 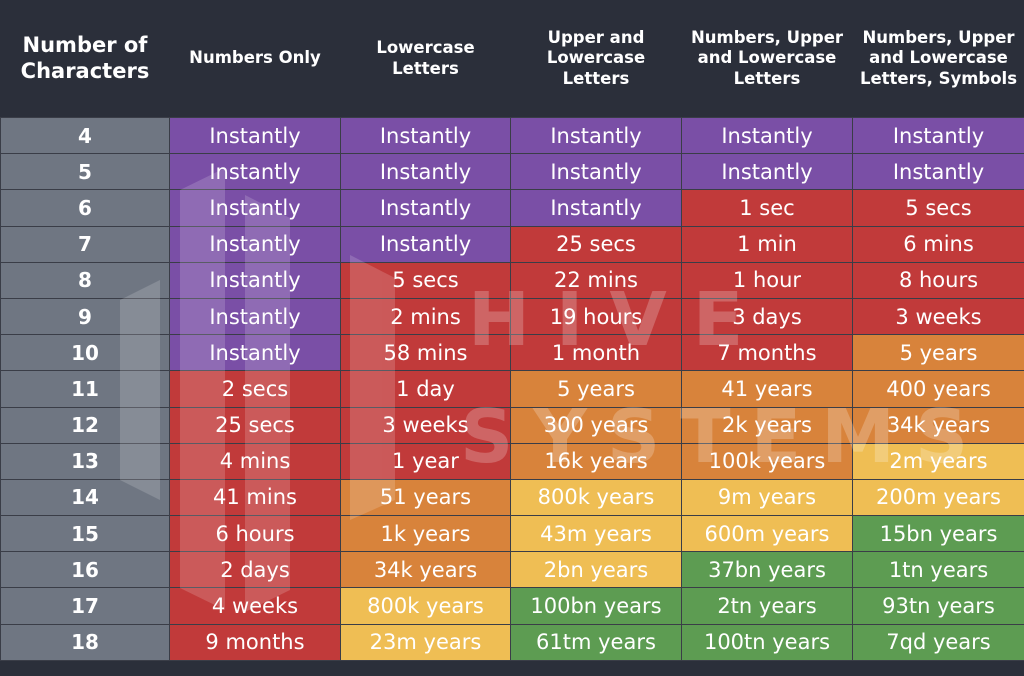 What do you see at coordinates (425, 534) in the screenshot?
I see `table-cell: 1k years` at bounding box center [425, 534].